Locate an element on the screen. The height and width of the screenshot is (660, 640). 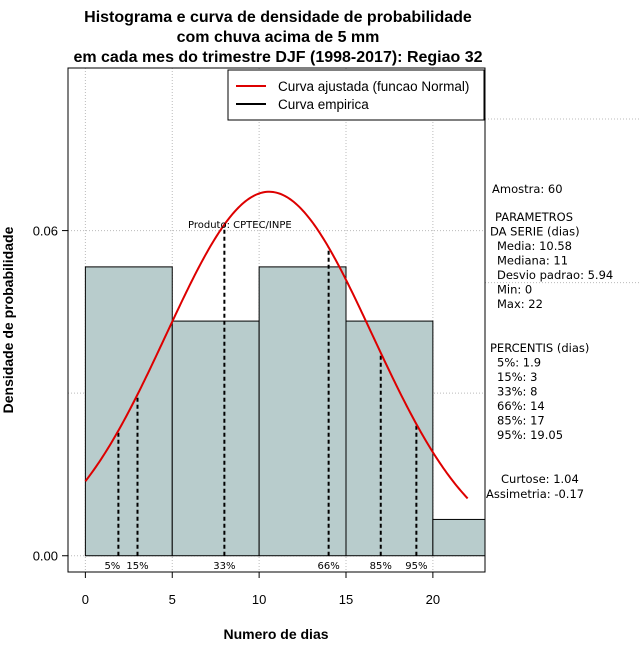
legend-label: Curva ajustada (funcao Normal) is located at coordinates (373, 86).